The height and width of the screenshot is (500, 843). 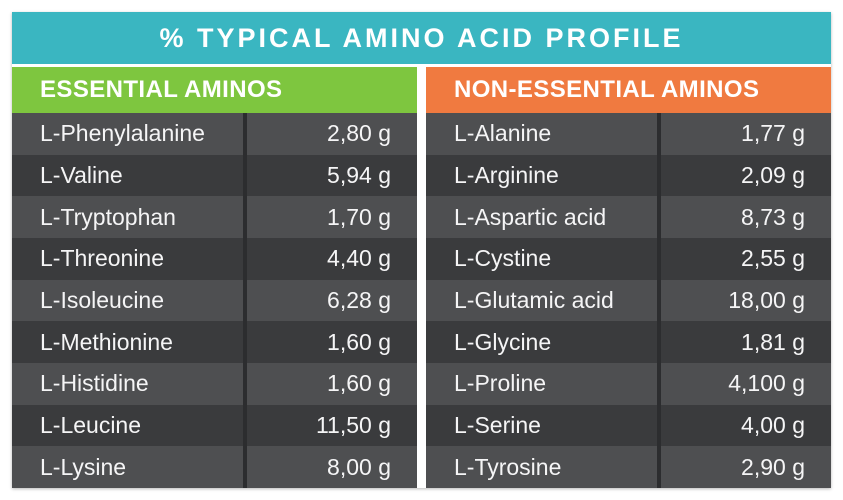 What do you see at coordinates (628, 467) in the screenshot?
I see `table-row: L-Tyrosine 2,90 g` at bounding box center [628, 467].